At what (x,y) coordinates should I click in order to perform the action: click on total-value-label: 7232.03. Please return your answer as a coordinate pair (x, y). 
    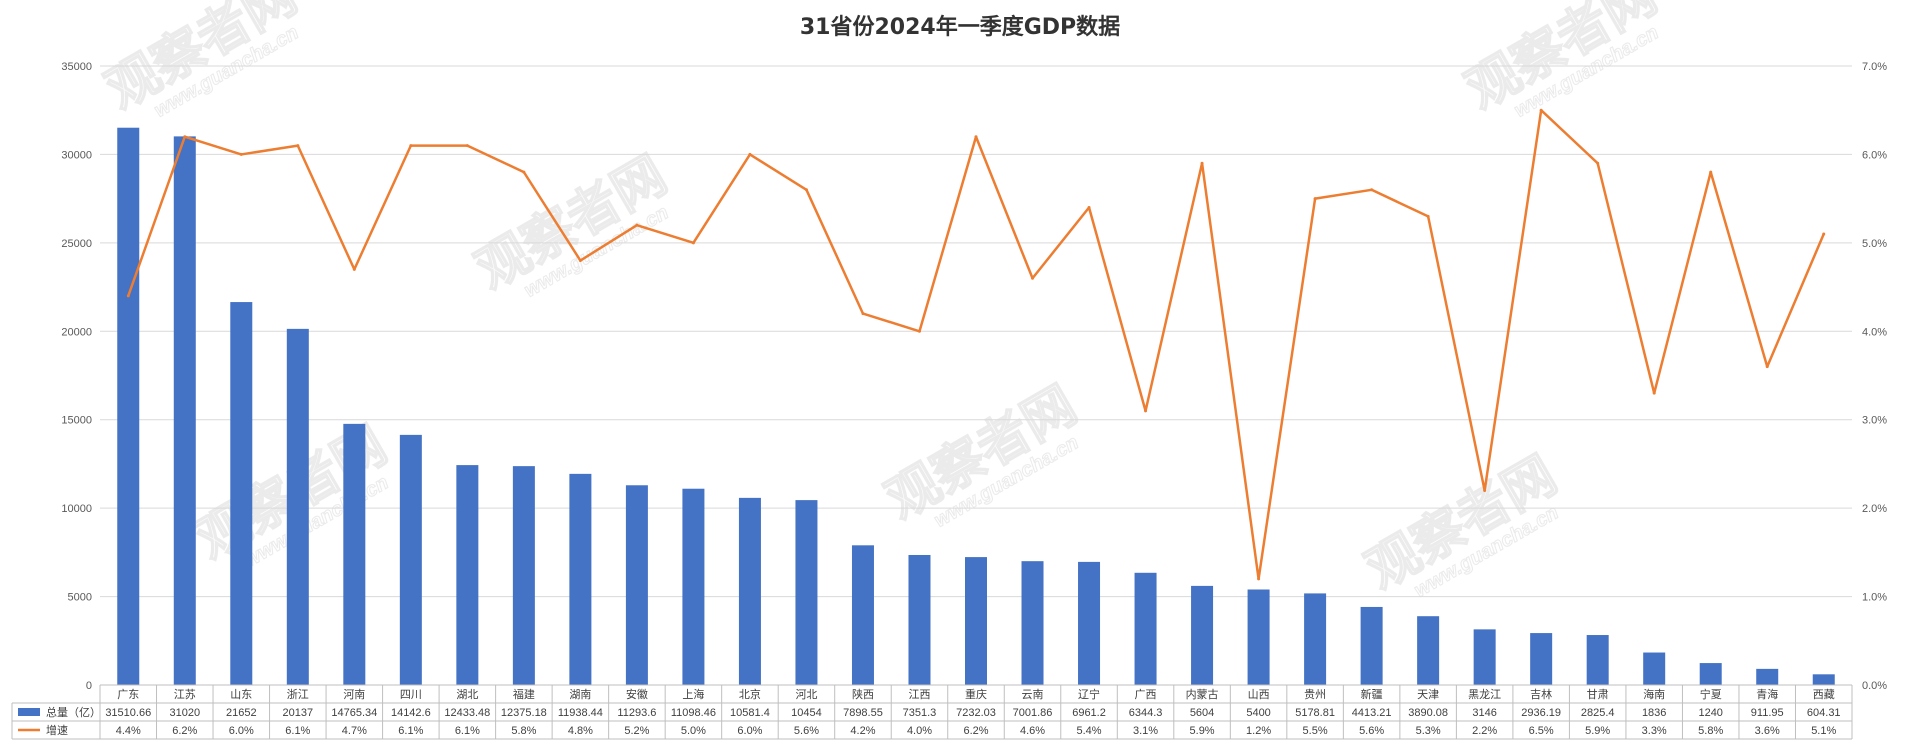
    Looking at the image, I should click on (976, 713).